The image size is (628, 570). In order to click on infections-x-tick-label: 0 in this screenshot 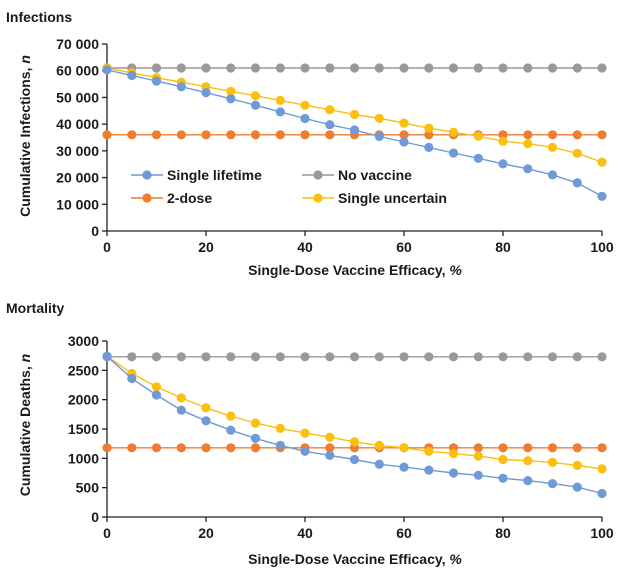, I will do `click(107, 247)`.